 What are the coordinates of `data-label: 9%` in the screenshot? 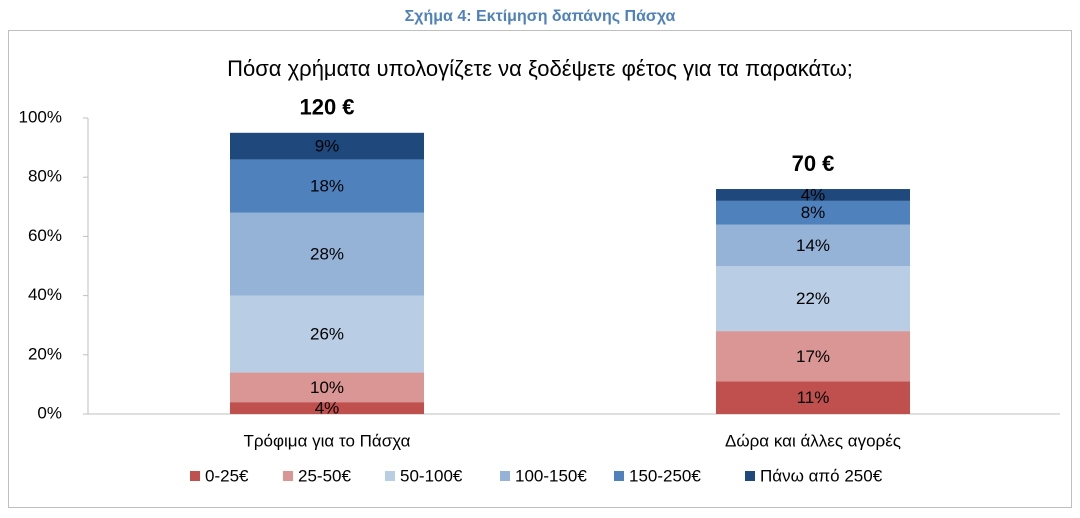 It's located at (327, 146).